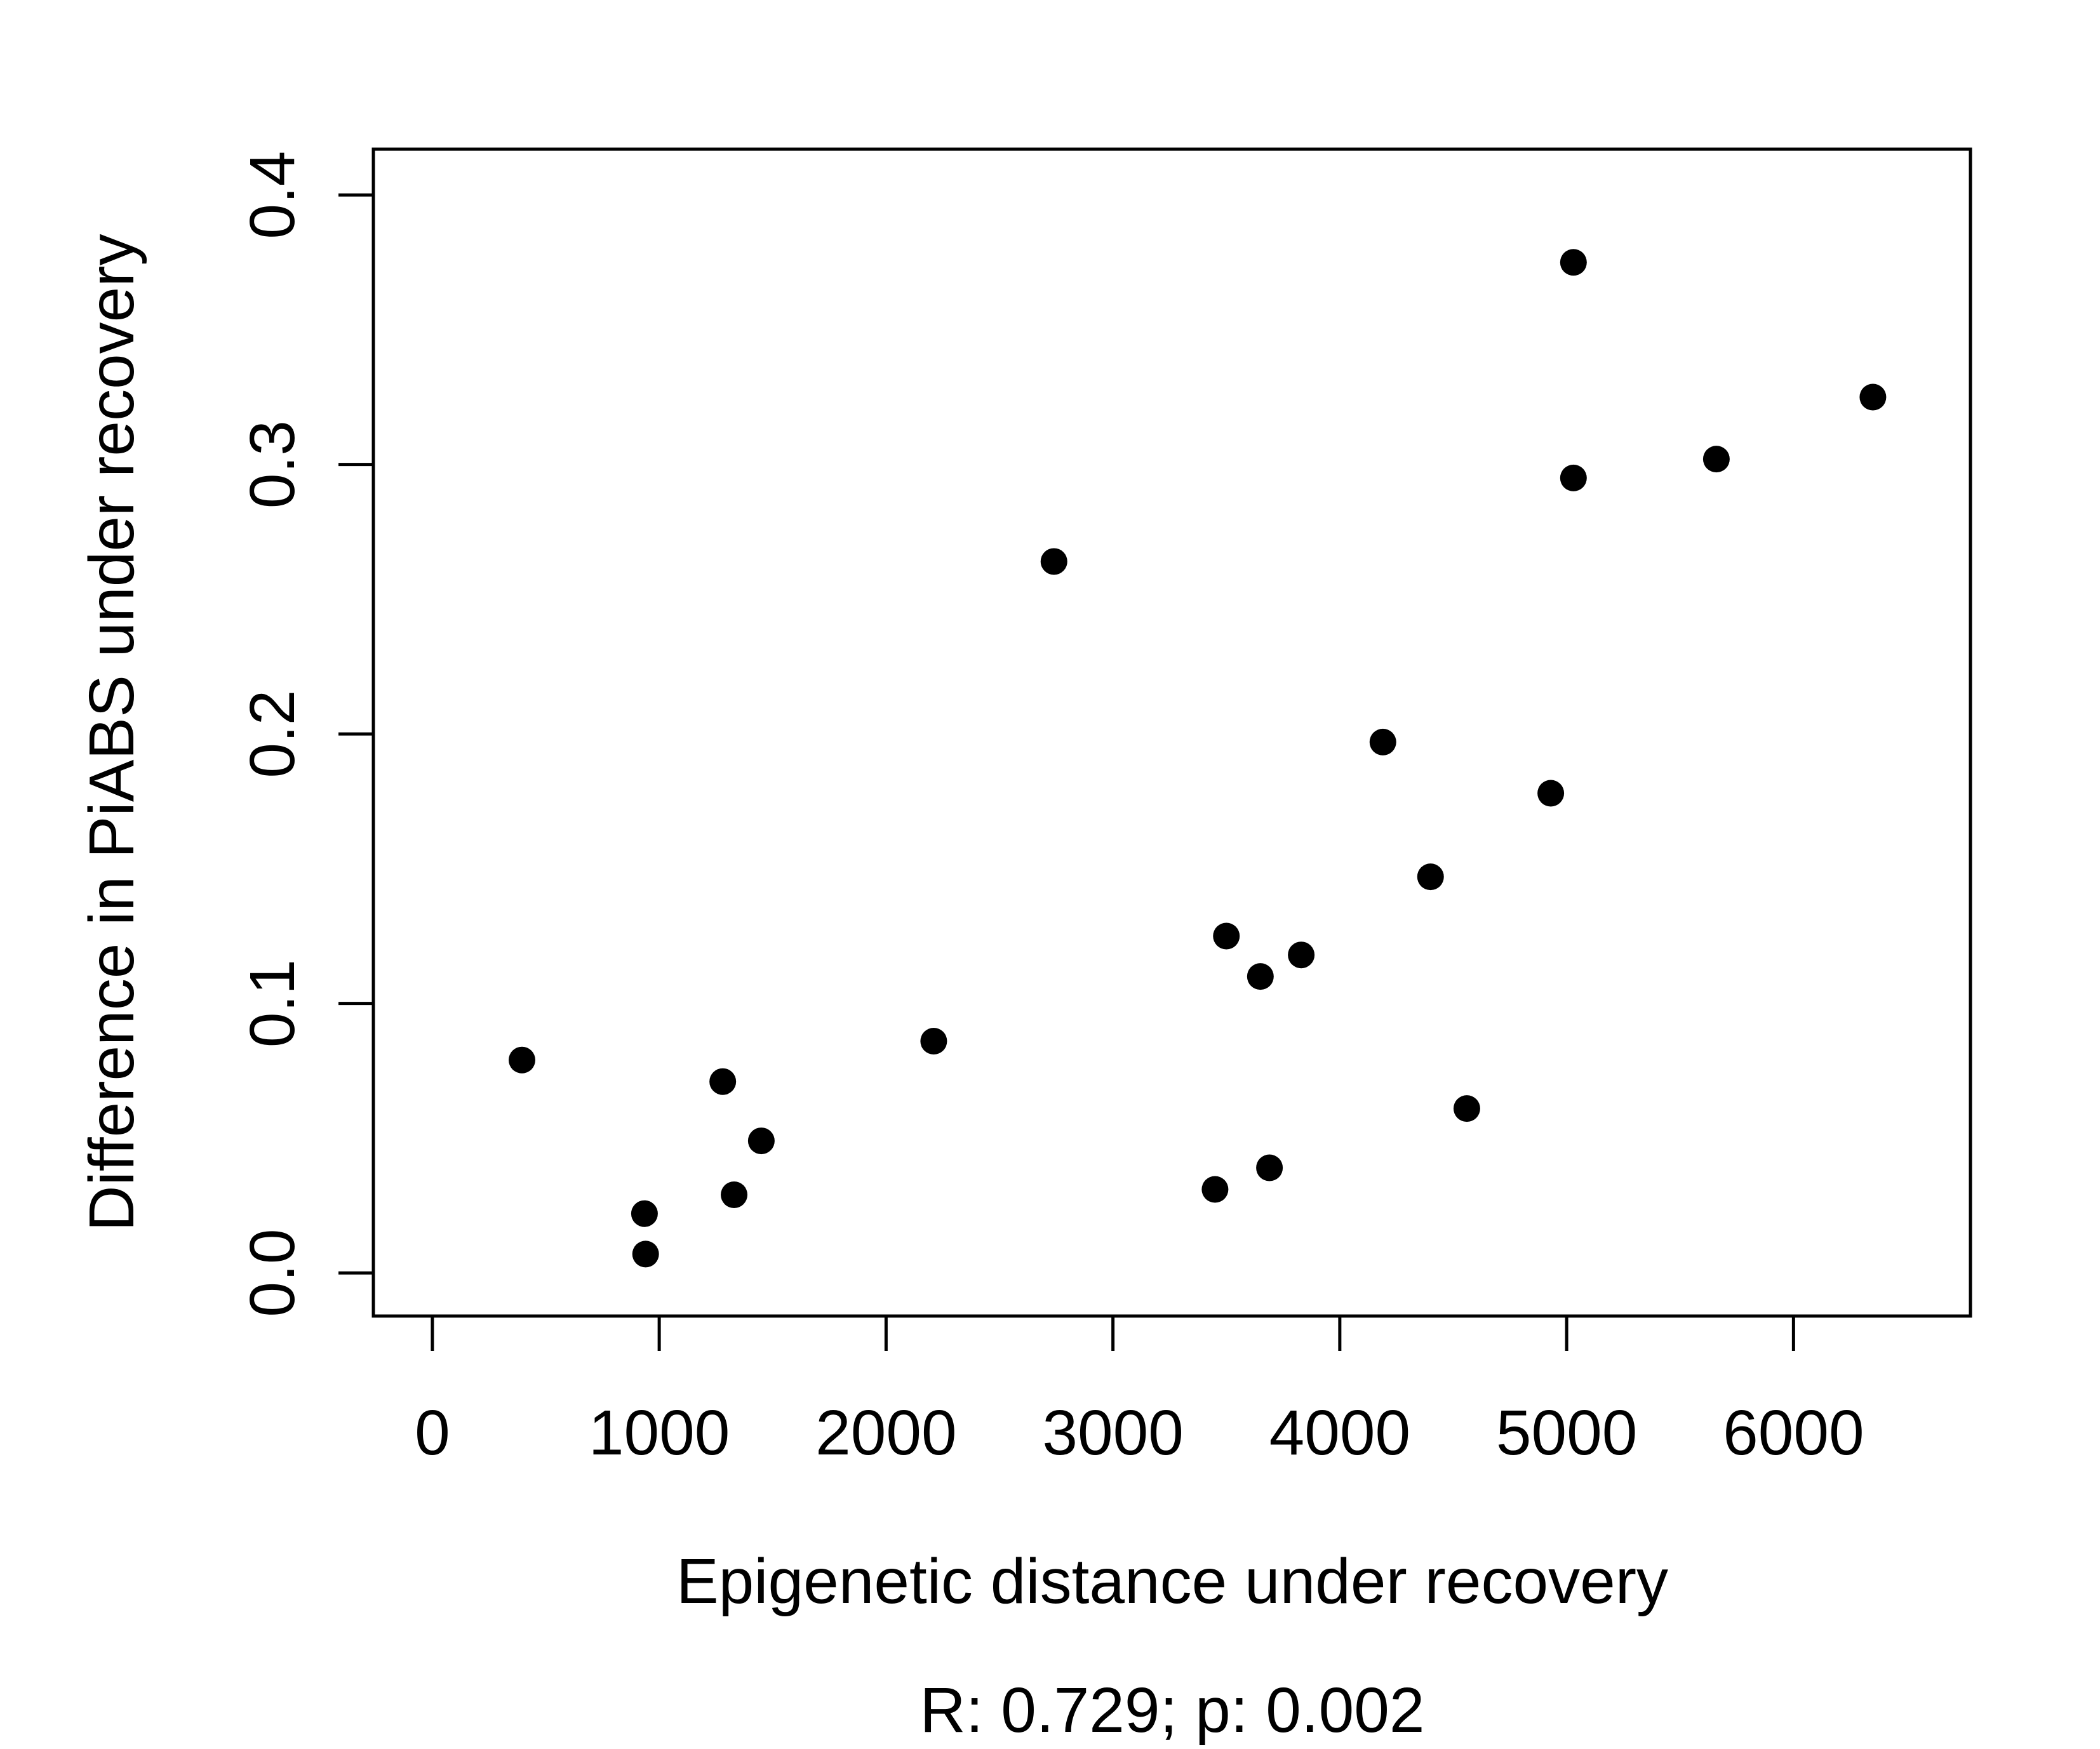 Image resolution: width=2100 pixels, height=1749 pixels. What do you see at coordinates (885, 1432) in the screenshot?
I see `x-tick-label: 2000` at bounding box center [885, 1432].